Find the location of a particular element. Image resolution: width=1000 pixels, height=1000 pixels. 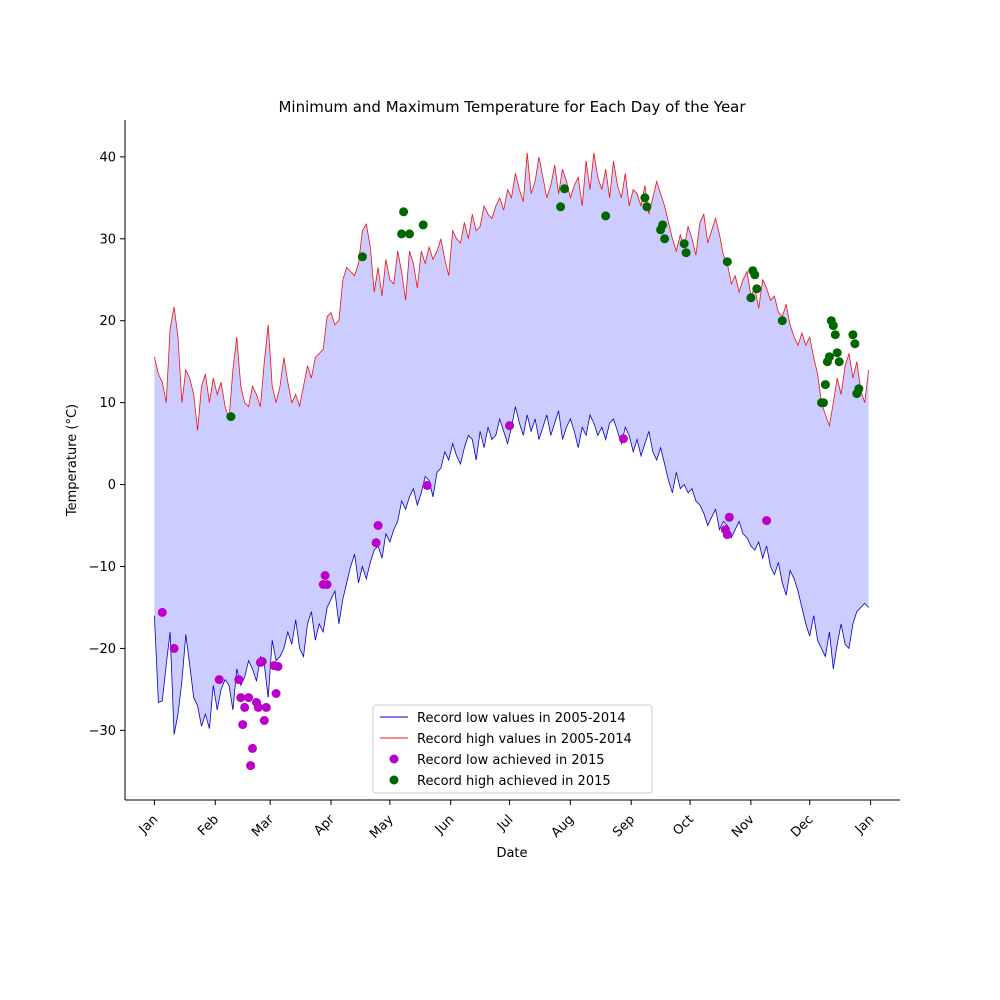

legend-frame is located at coordinates (512, 749).